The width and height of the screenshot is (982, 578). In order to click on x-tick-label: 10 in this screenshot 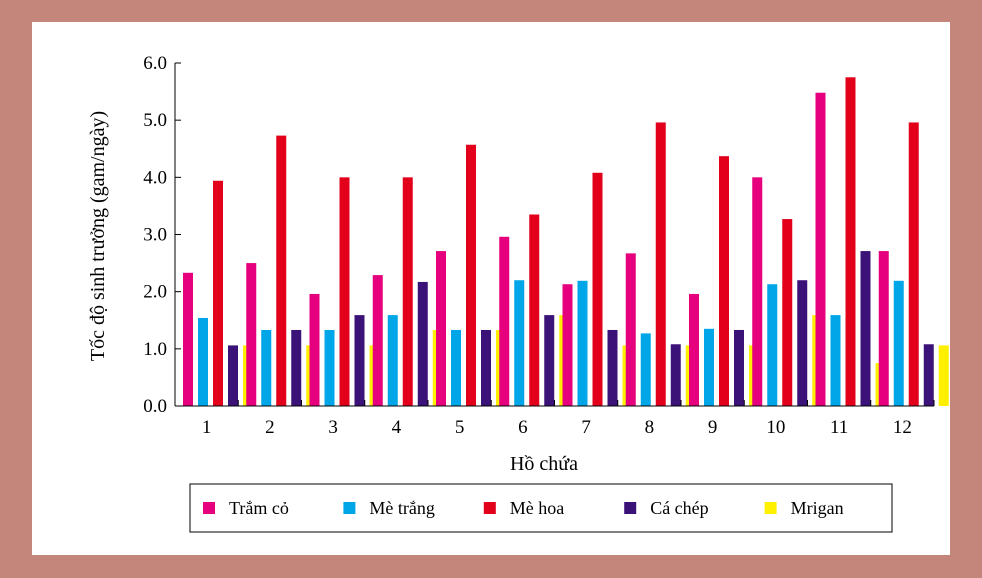, I will do `click(775, 427)`.